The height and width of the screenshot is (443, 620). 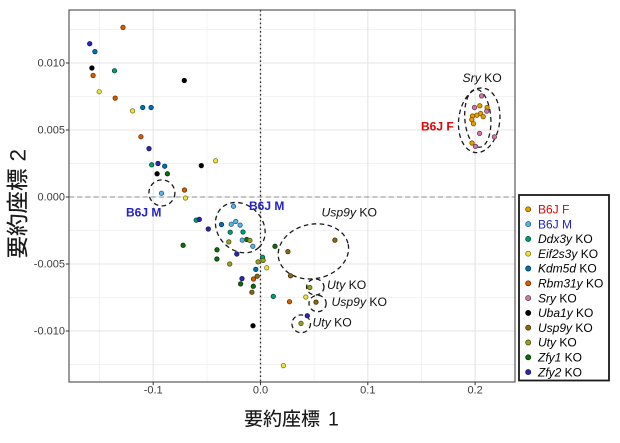 What do you see at coordinates (565, 313) in the screenshot?
I see `svg-text: Uba1y KO` at bounding box center [565, 313].